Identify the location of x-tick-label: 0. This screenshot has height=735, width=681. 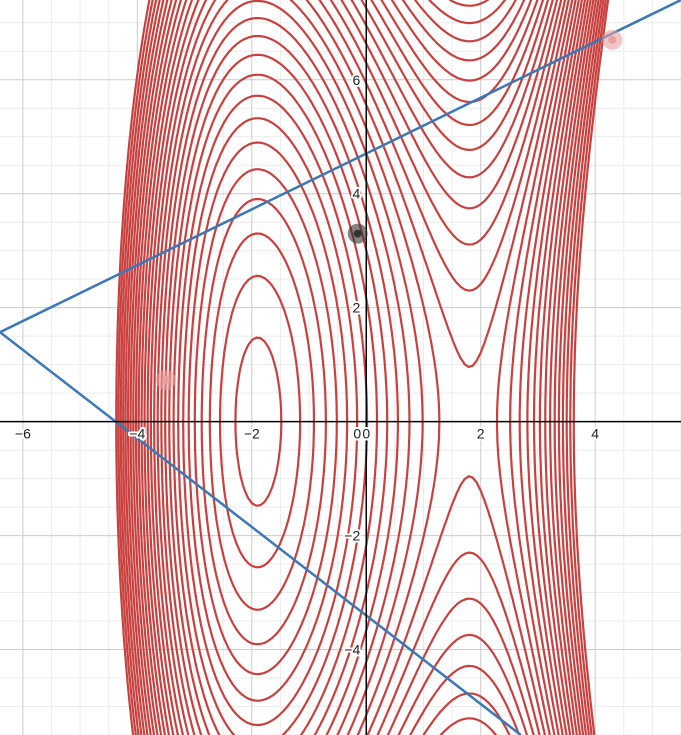
(366, 434).